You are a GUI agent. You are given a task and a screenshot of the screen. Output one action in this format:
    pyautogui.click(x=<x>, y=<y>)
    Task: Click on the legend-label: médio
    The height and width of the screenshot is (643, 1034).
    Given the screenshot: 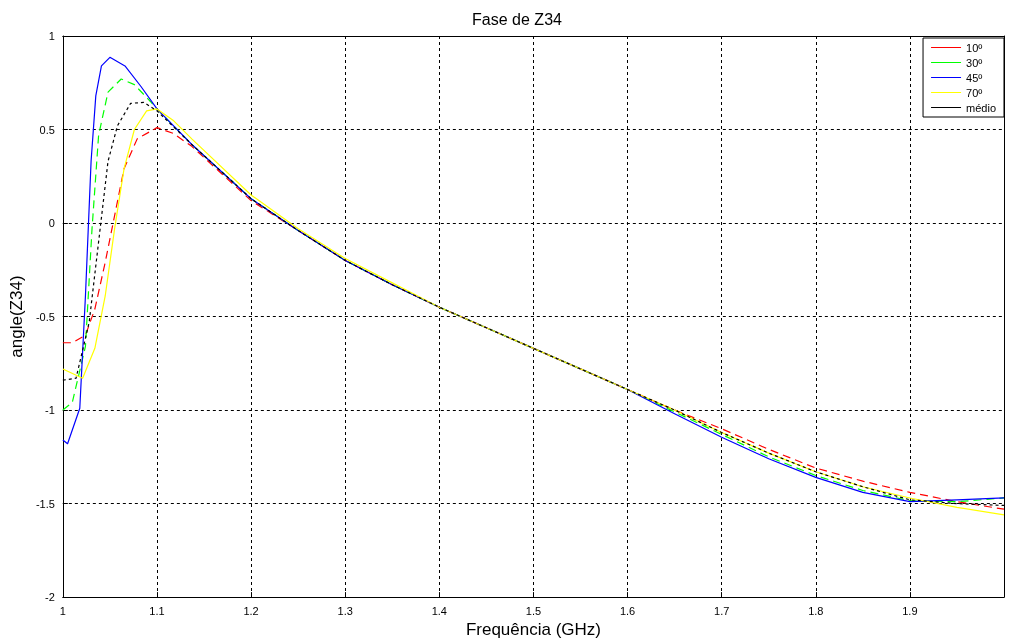 What is the action you would take?
    pyautogui.click(x=981, y=107)
    